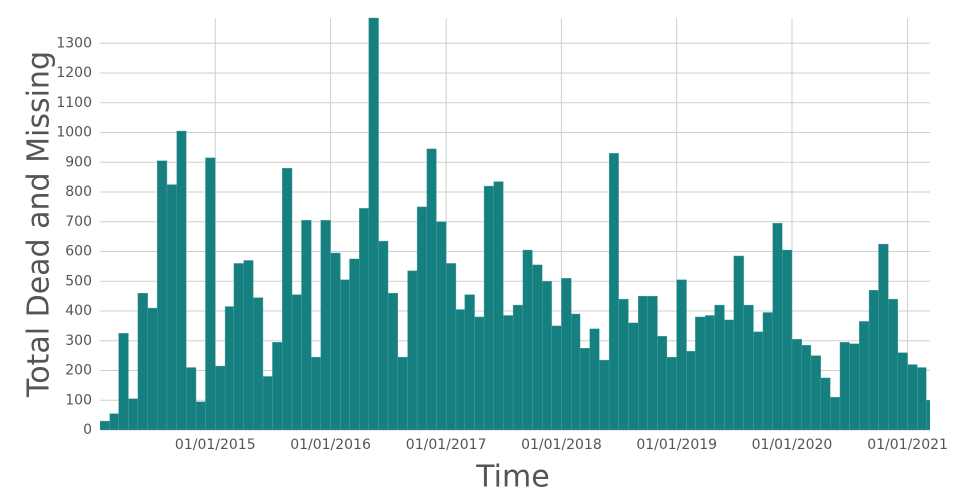 The width and height of the screenshot is (960, 500). Describe the element at coordinates (74, 73) in the screenshot. I see `y-tick-label: 1200` at that location.